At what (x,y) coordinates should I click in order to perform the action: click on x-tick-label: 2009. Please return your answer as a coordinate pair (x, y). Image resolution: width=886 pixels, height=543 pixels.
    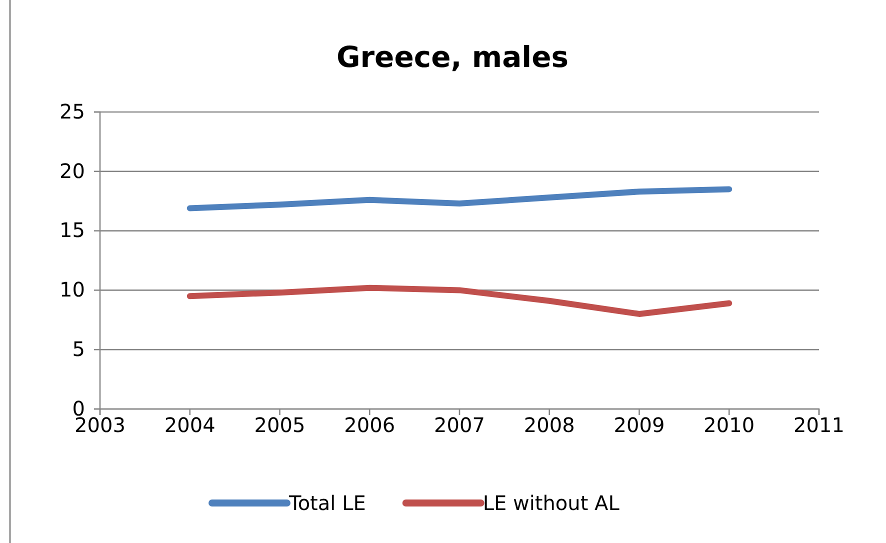
    Looking at the image, I should click on (639, 425).